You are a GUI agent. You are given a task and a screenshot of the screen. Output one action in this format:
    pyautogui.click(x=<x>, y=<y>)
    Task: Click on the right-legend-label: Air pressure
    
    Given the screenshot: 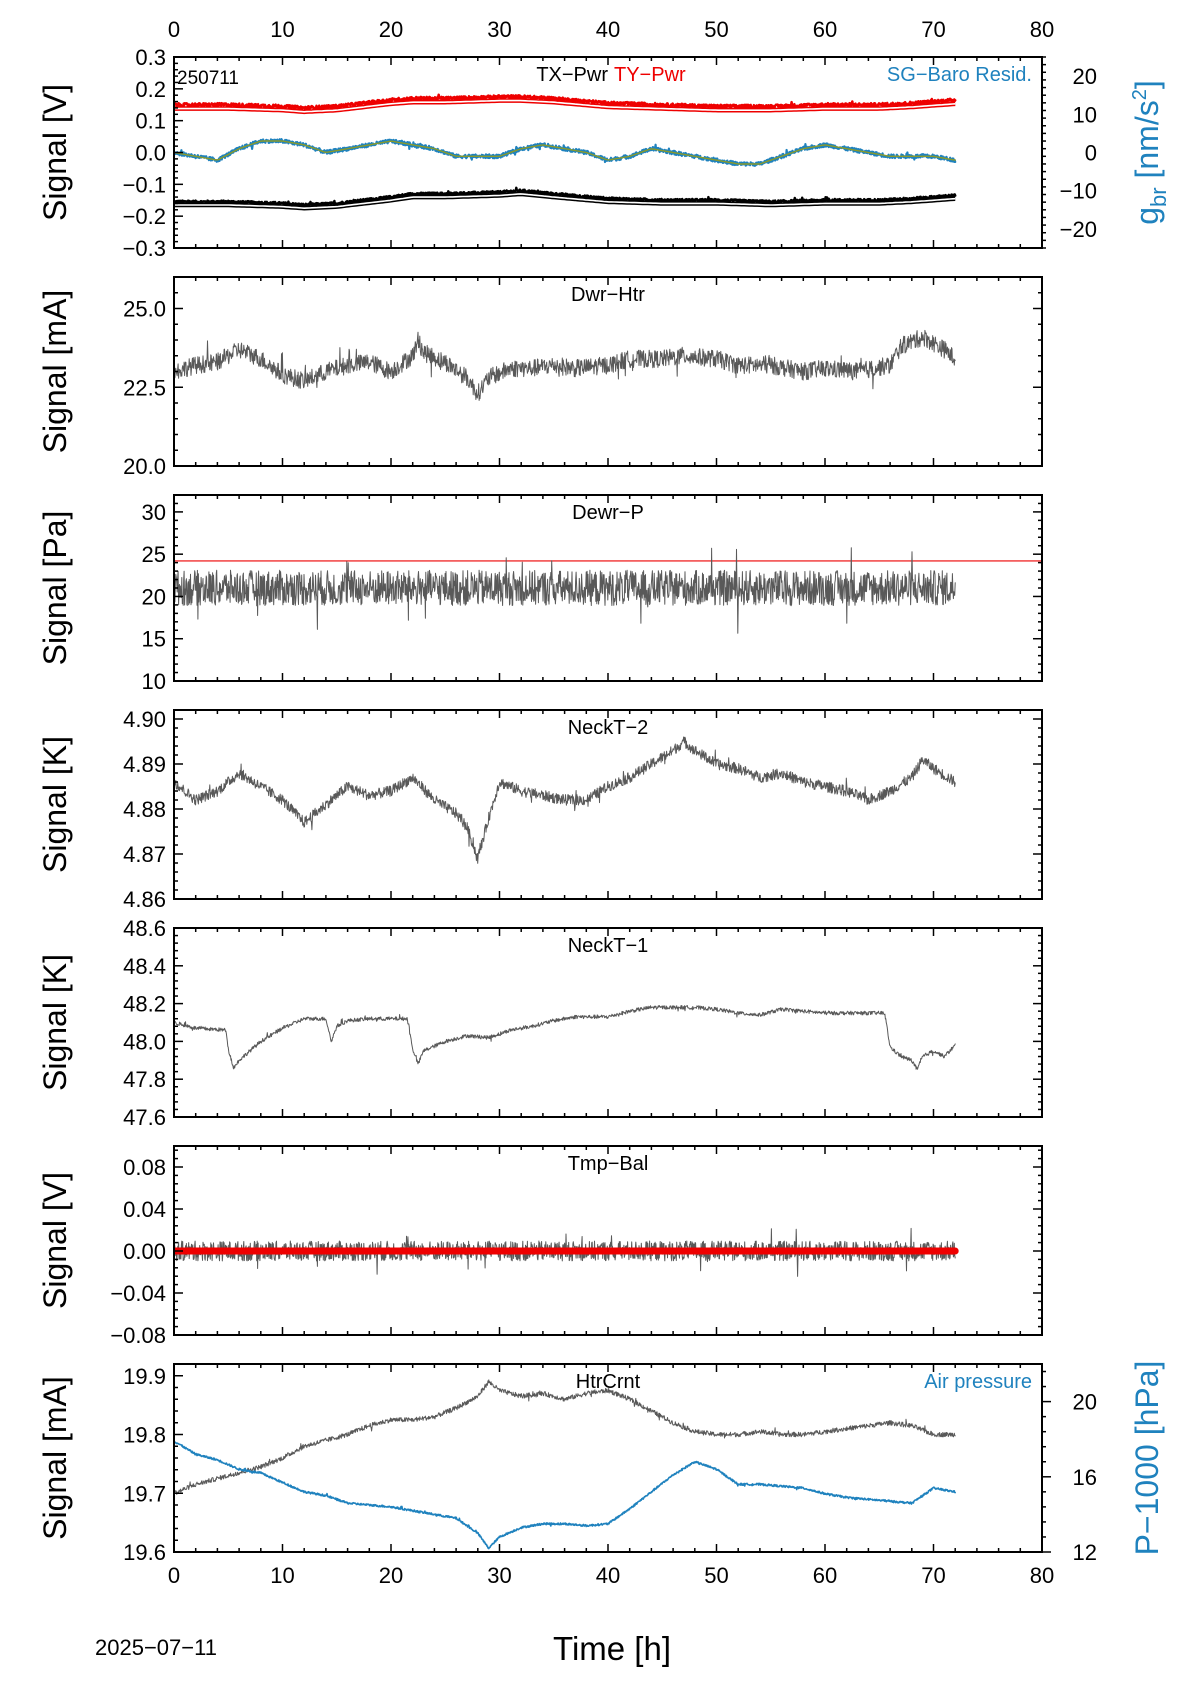 What is the action you would take?
    pyautogui.click(x=978, y=1382)
    